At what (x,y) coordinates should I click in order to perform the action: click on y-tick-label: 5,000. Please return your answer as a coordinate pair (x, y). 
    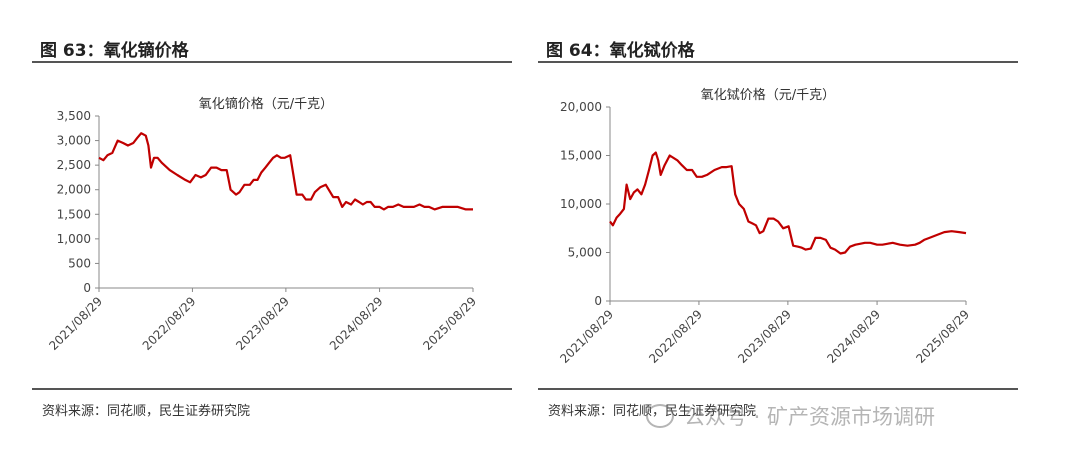
    Looking at the image, I should click on (585, 253).